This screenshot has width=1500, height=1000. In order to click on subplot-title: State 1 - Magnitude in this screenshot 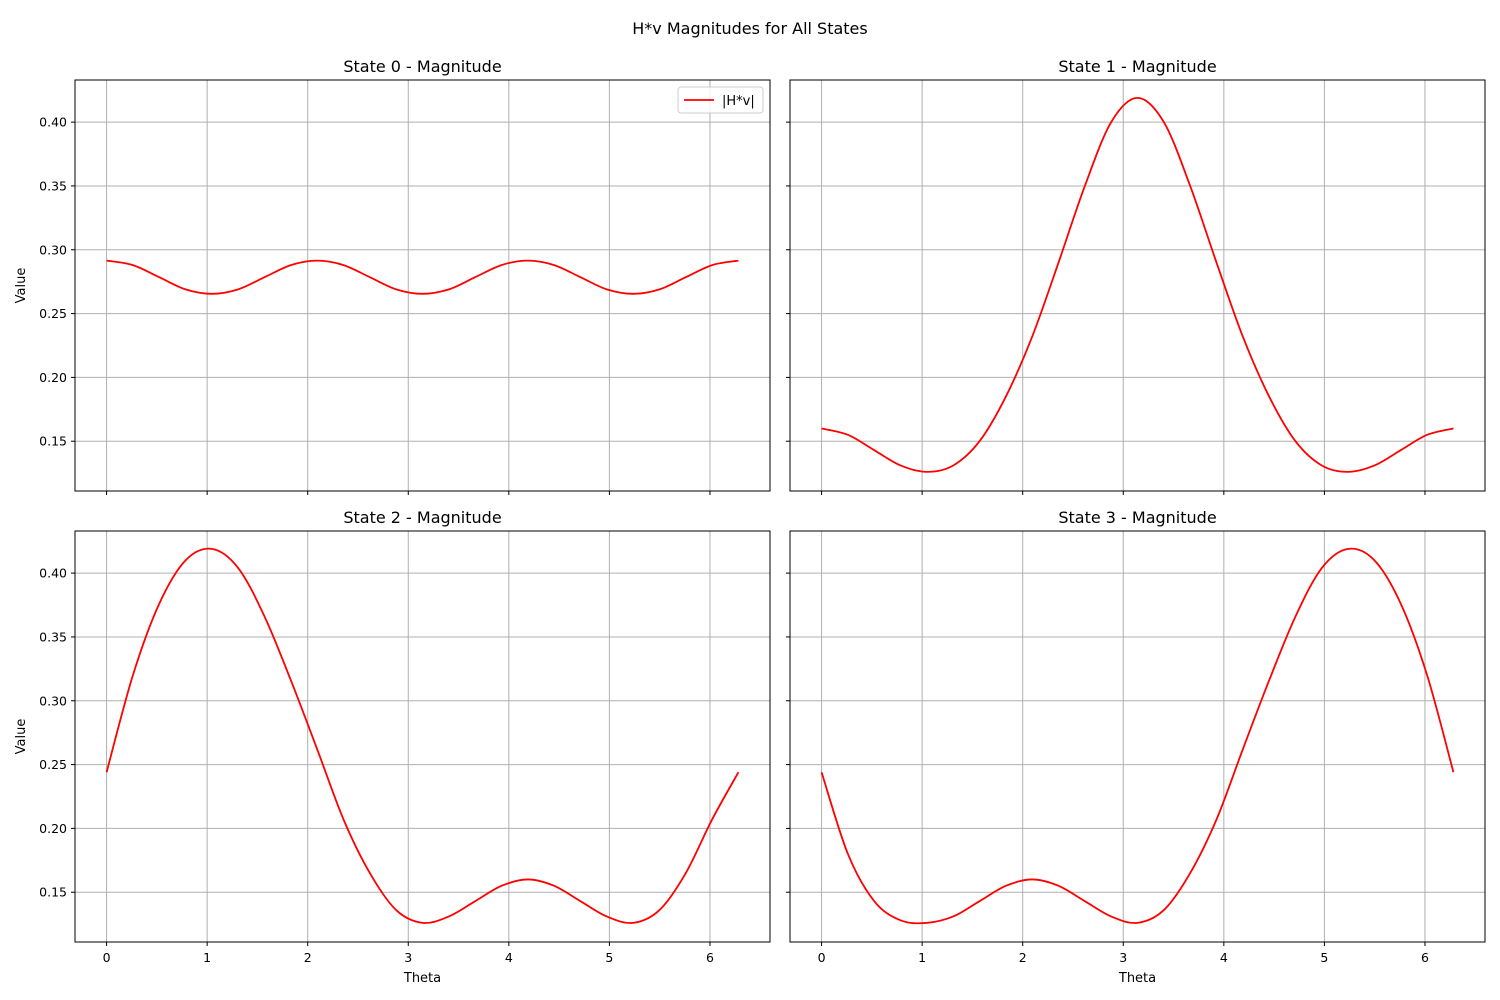, I will do `click(1137, 66)`.